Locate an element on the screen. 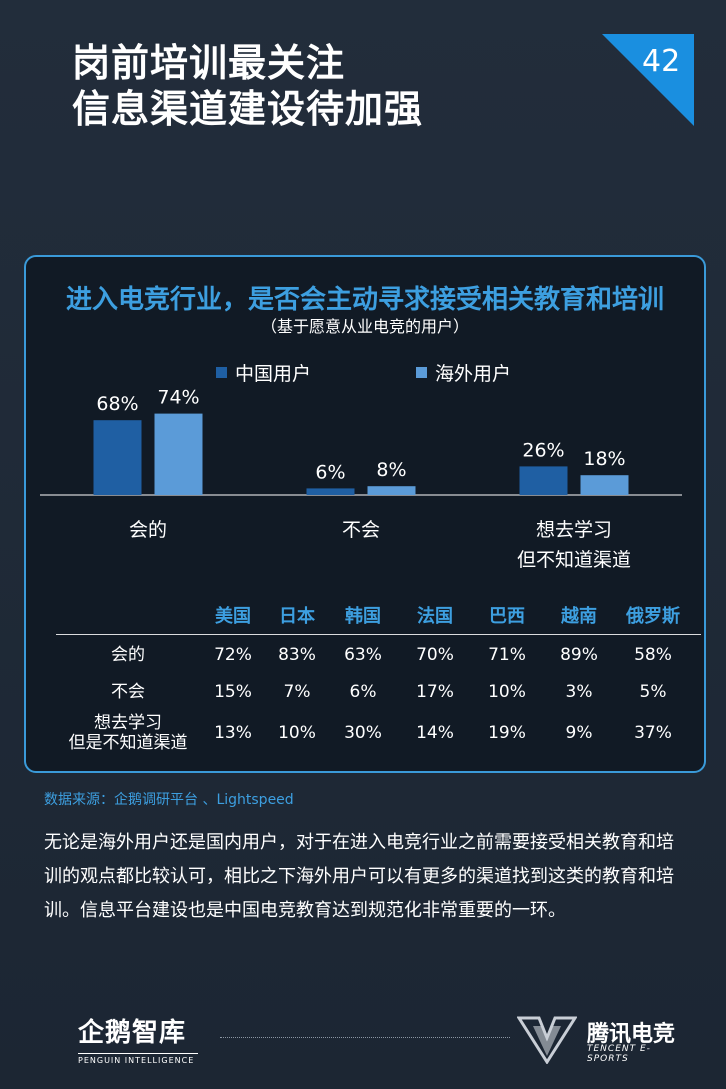 Image resolution: width=726 pixels, height=1089 pixels. chart-subtitle: （基于愿意从业电竞的用户） is located at coordinates (364, 326).